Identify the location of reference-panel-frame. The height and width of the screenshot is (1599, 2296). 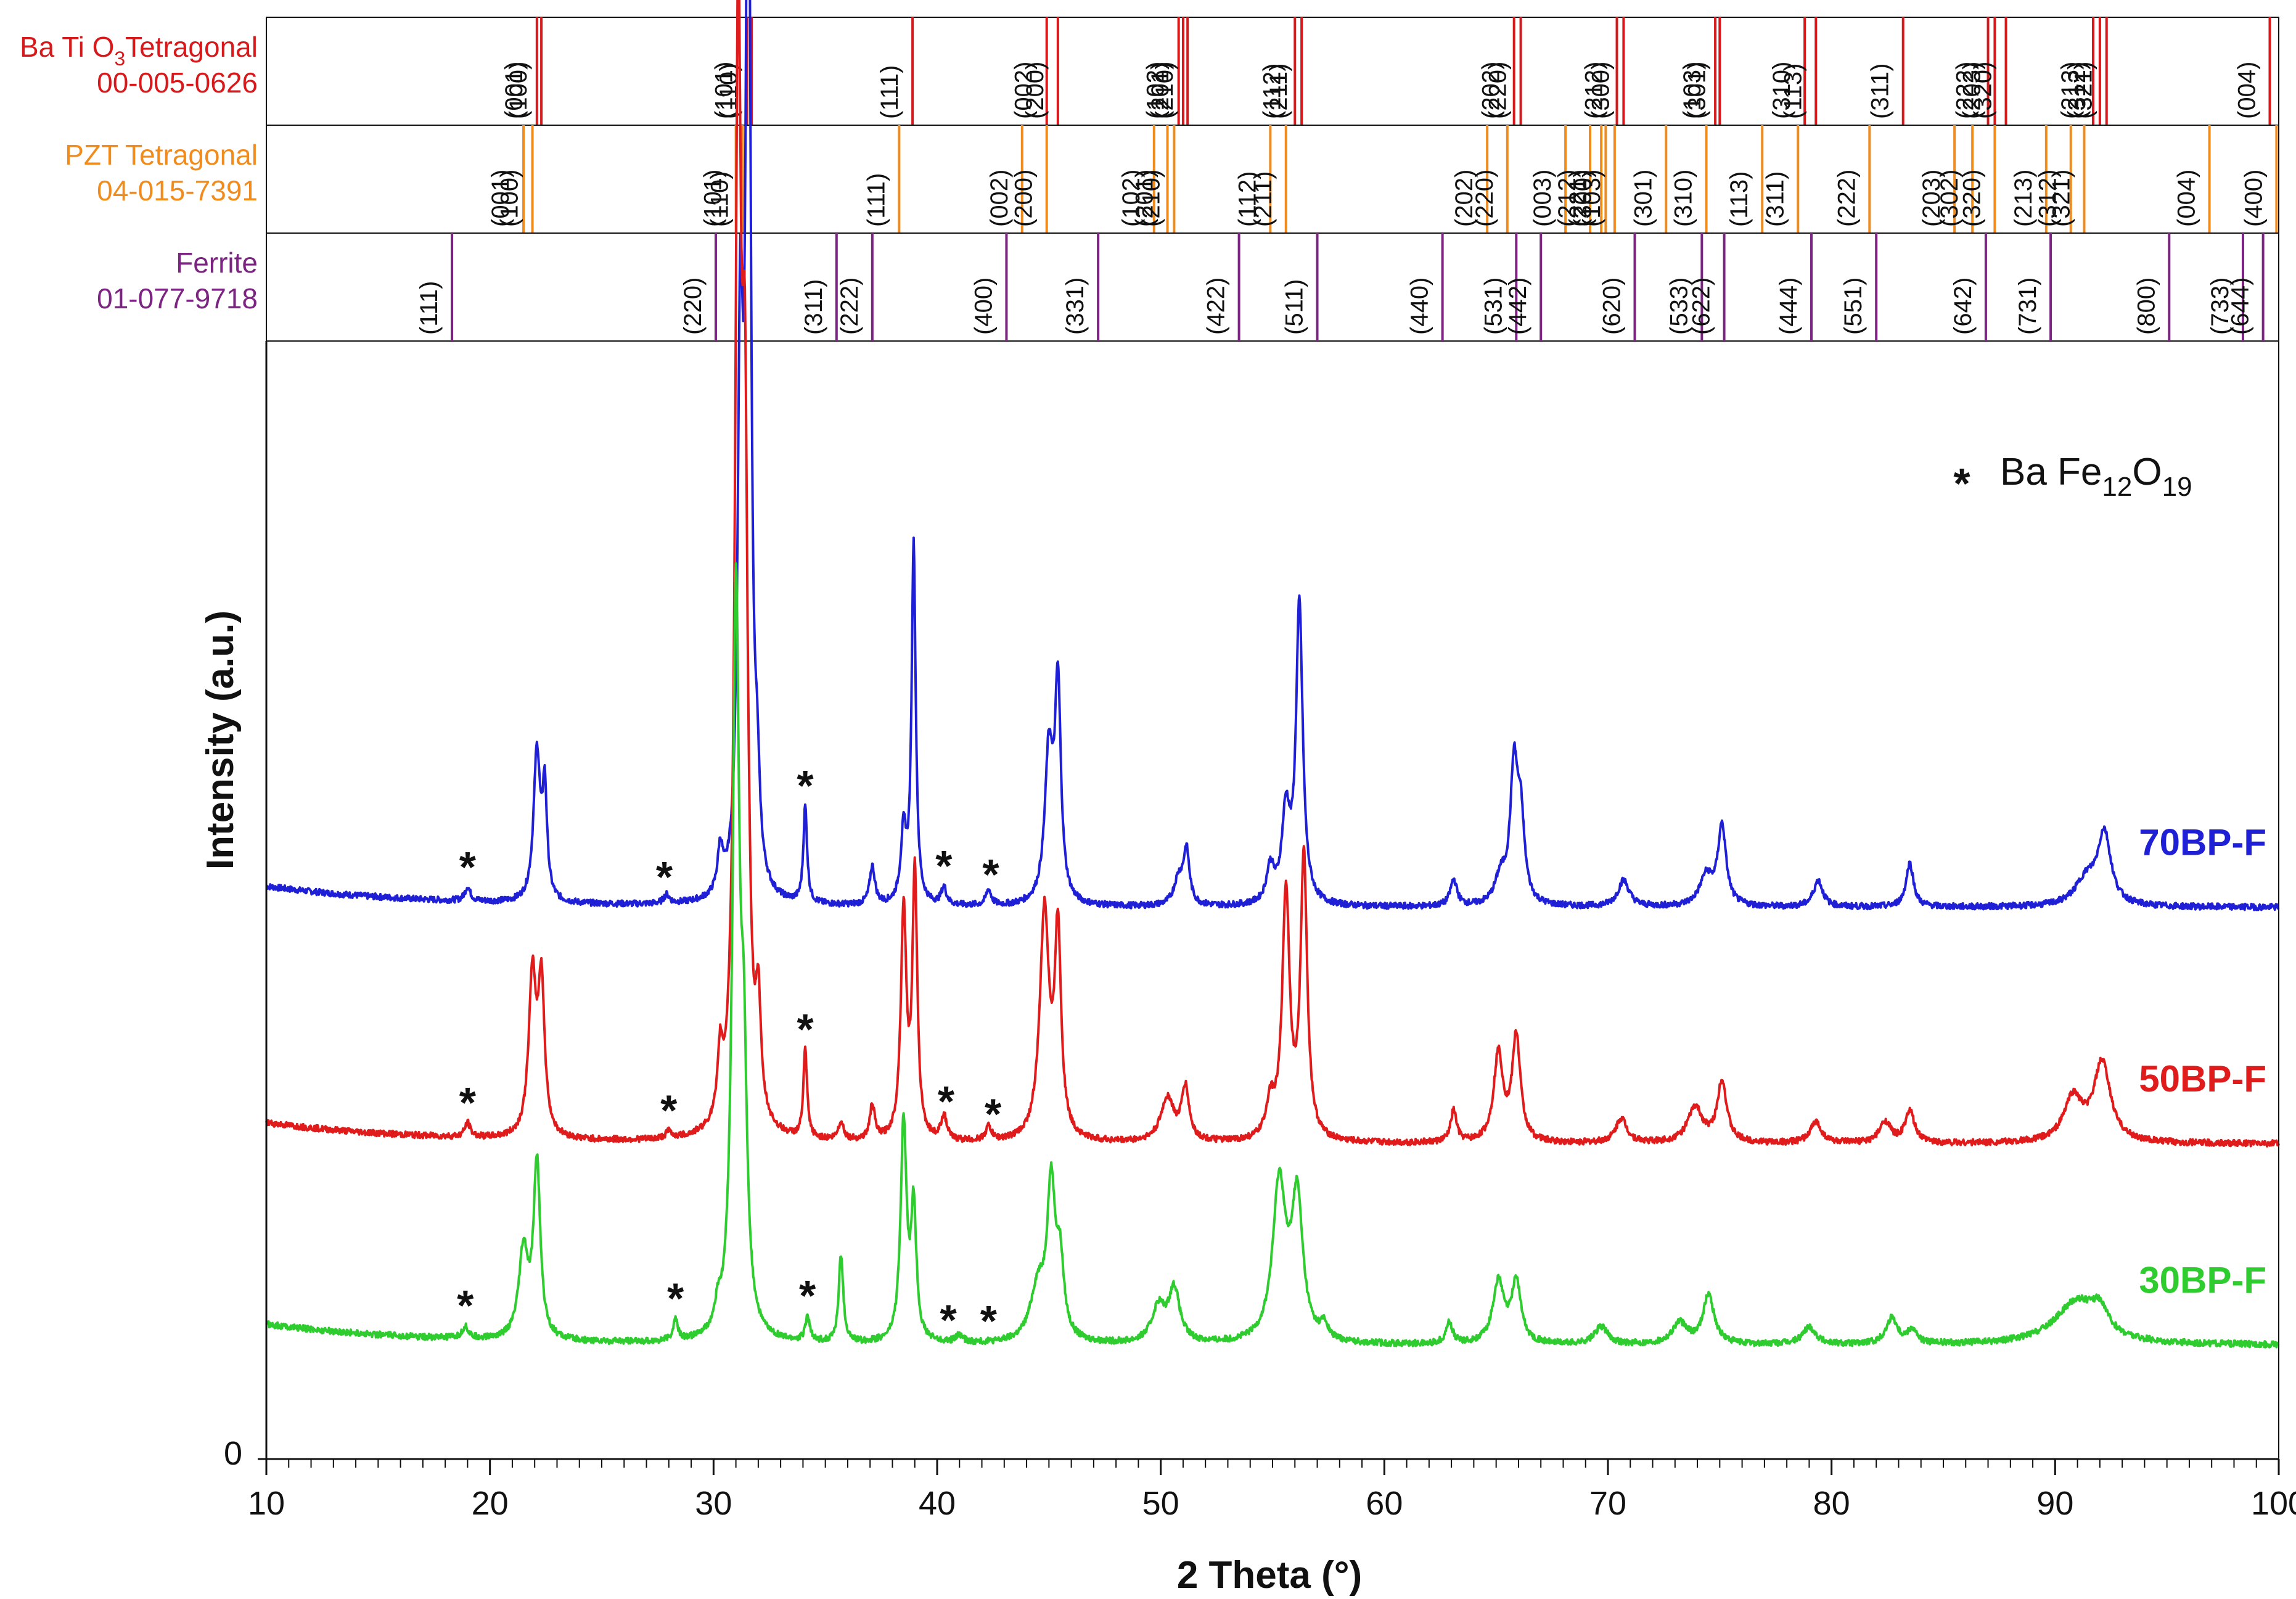
(1272, 287).